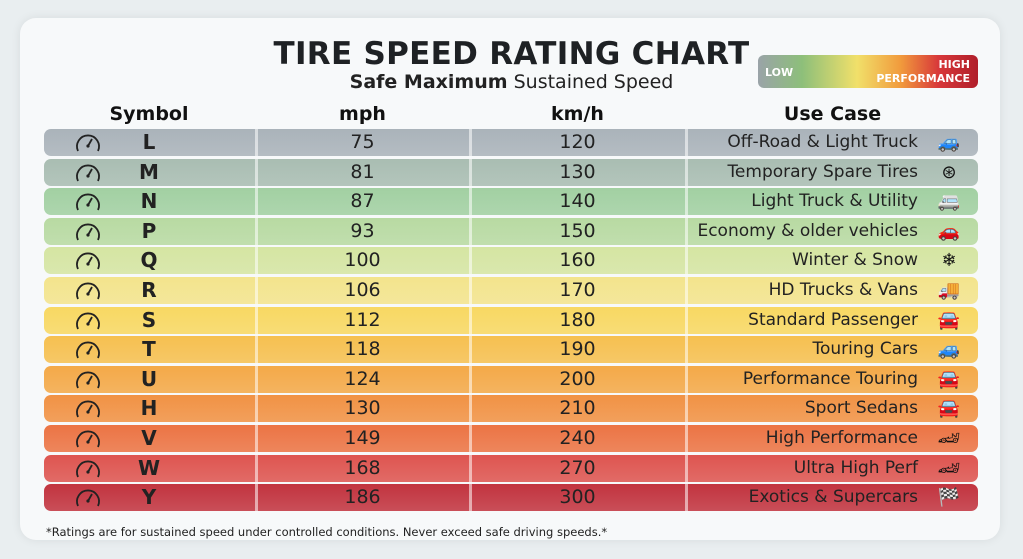 Image resolution: width=1023 pixels, height=559 pixels. I want to click on table-row: N 87 140 Light Truck & Utility 🚐, so click(511, 202).